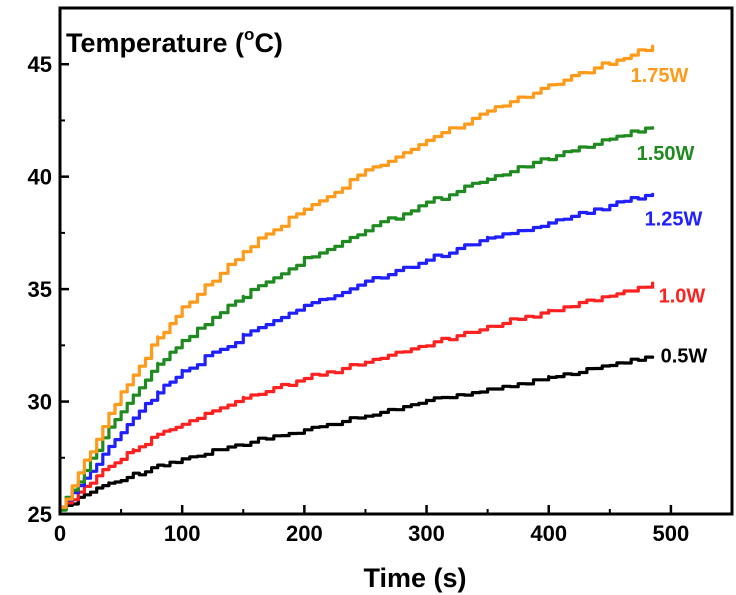 Image resolution: width=736 pixels, height=595 pixels. I want to click on series-label-1-50W: 1.50W, so click(666, 154).